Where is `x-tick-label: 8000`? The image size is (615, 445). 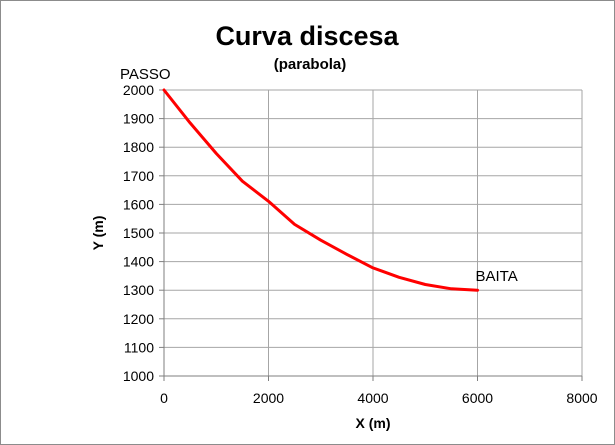
x-tick-label: 8000 is located at coordinates (581, 398).